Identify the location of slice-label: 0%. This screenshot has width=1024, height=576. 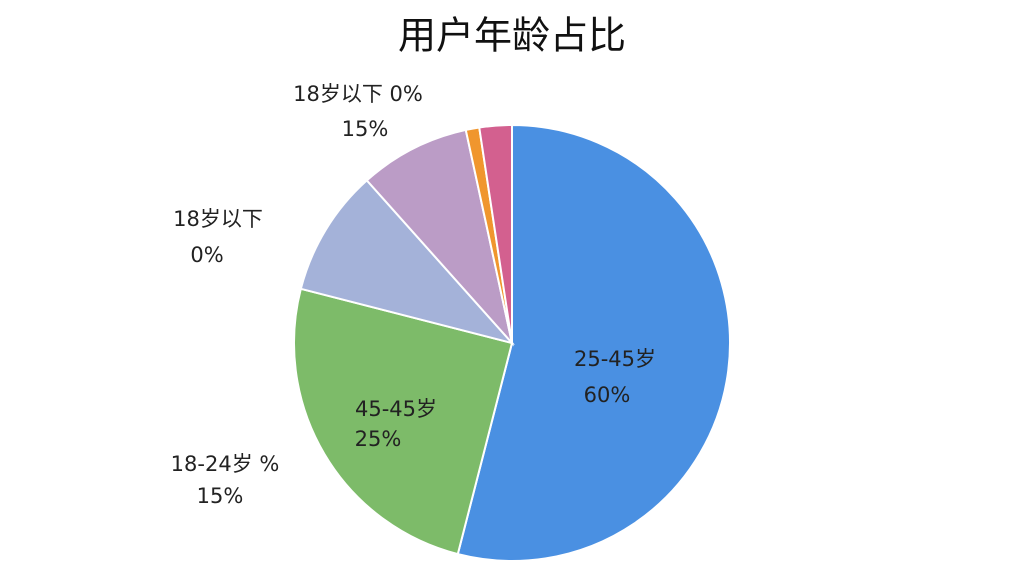
(206, 255).